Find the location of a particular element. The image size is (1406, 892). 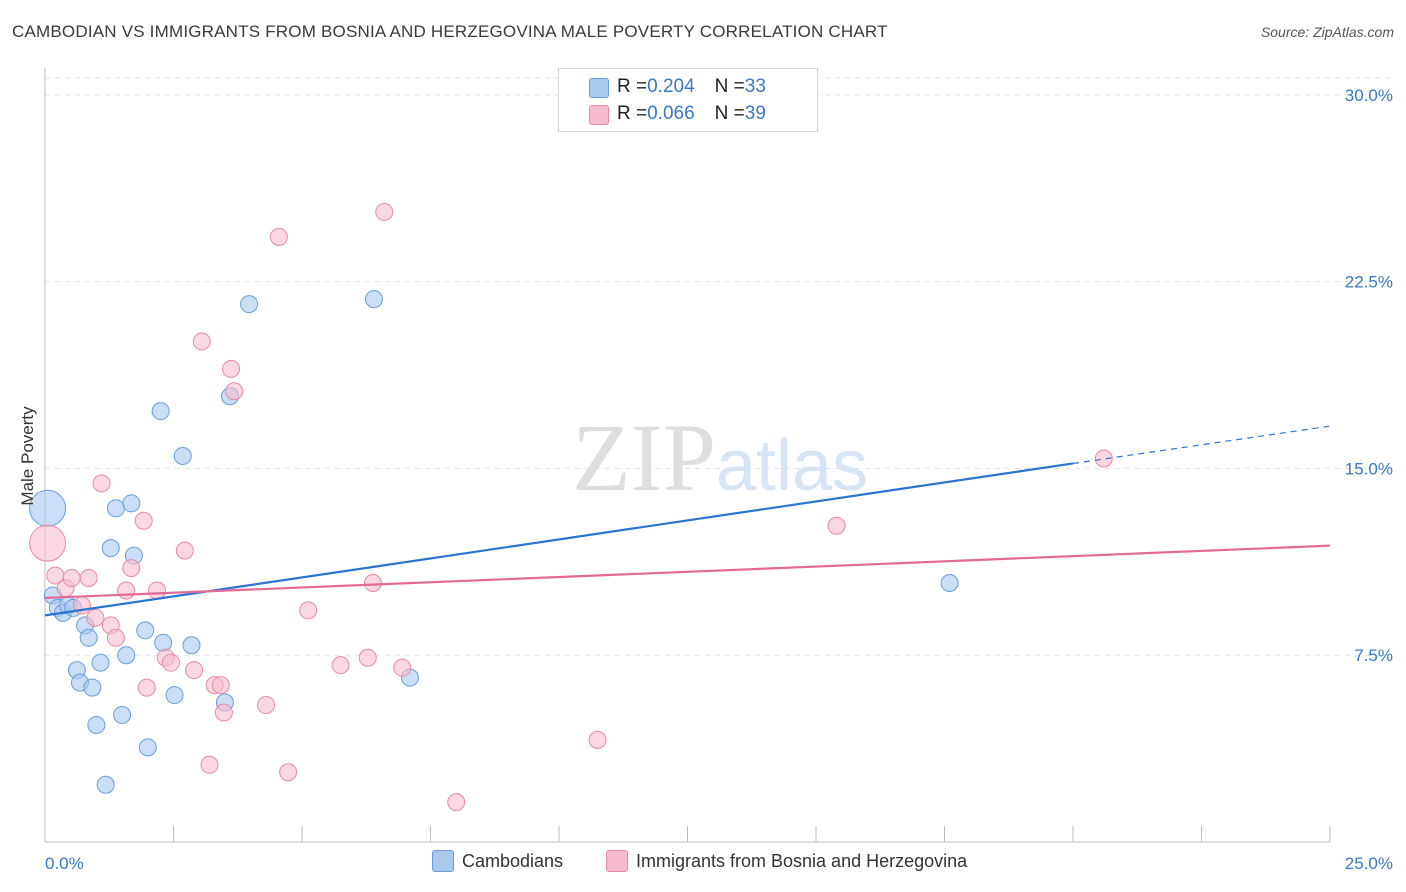

y-tick-label: 22.5% is located at coordinates (1369, 282).